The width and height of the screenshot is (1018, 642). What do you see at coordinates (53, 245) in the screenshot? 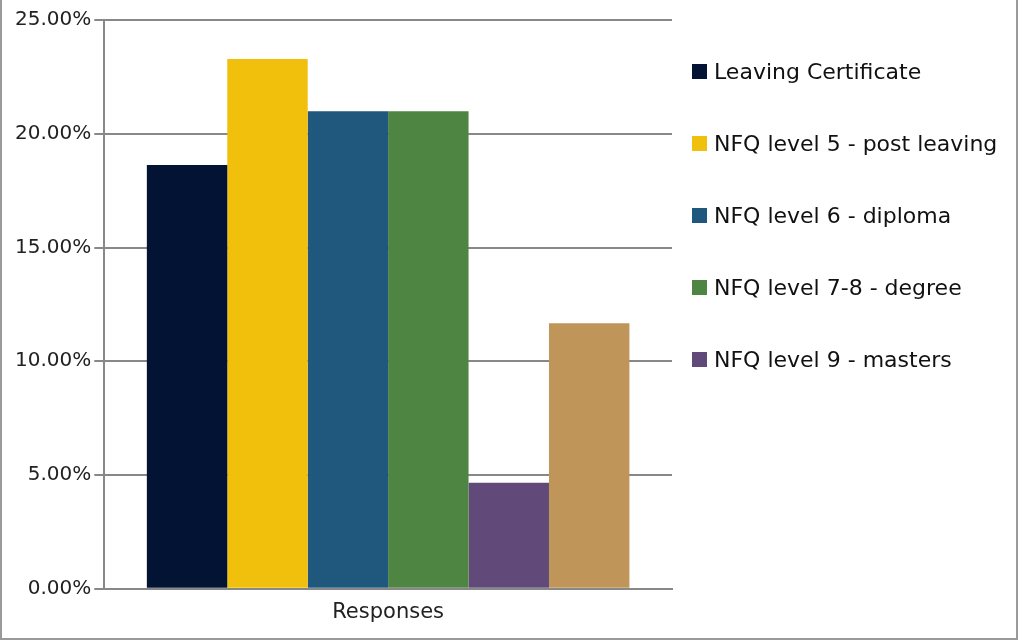
I see `y-tick-label: 15.00%` at bounding box center [53, 245].